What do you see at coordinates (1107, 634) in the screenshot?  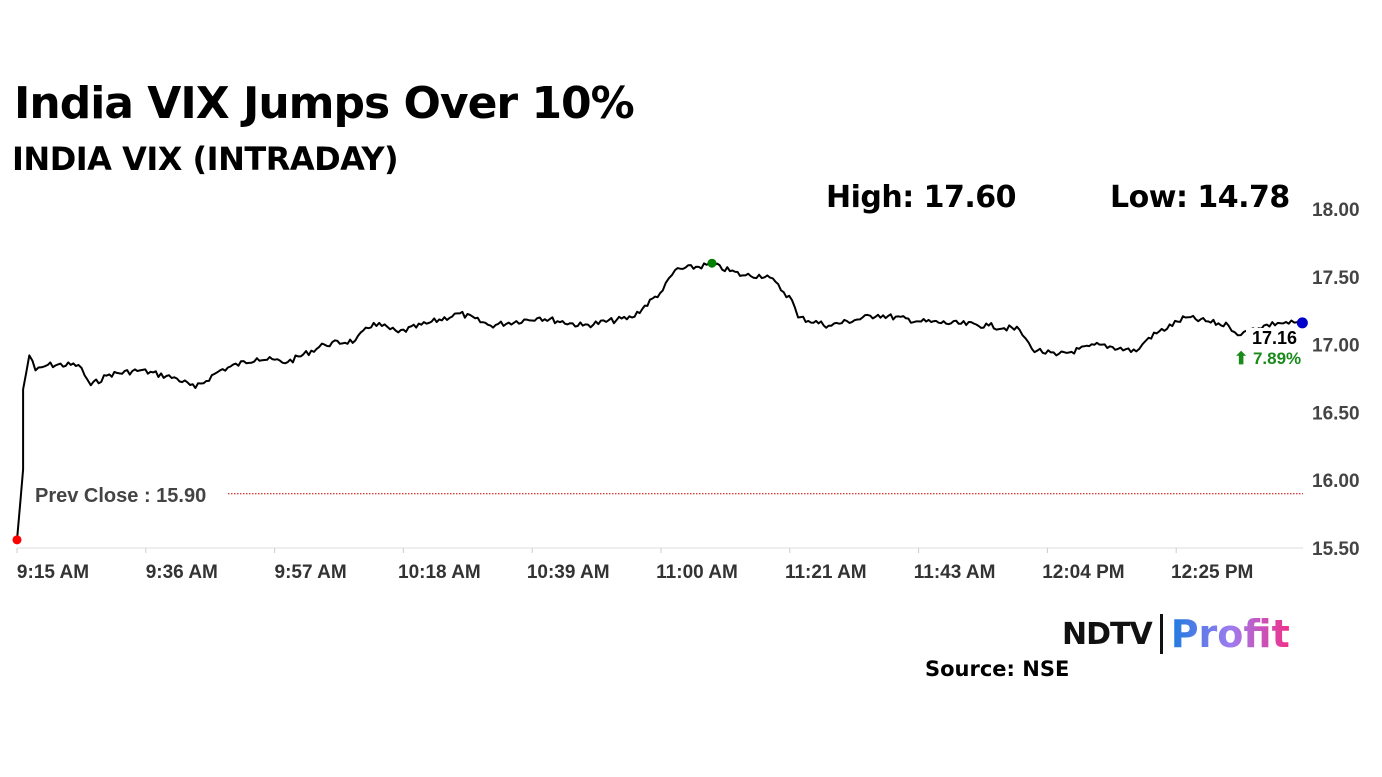 I see `logo-ndtv: NDTV` at bounding box center [1107, 634].